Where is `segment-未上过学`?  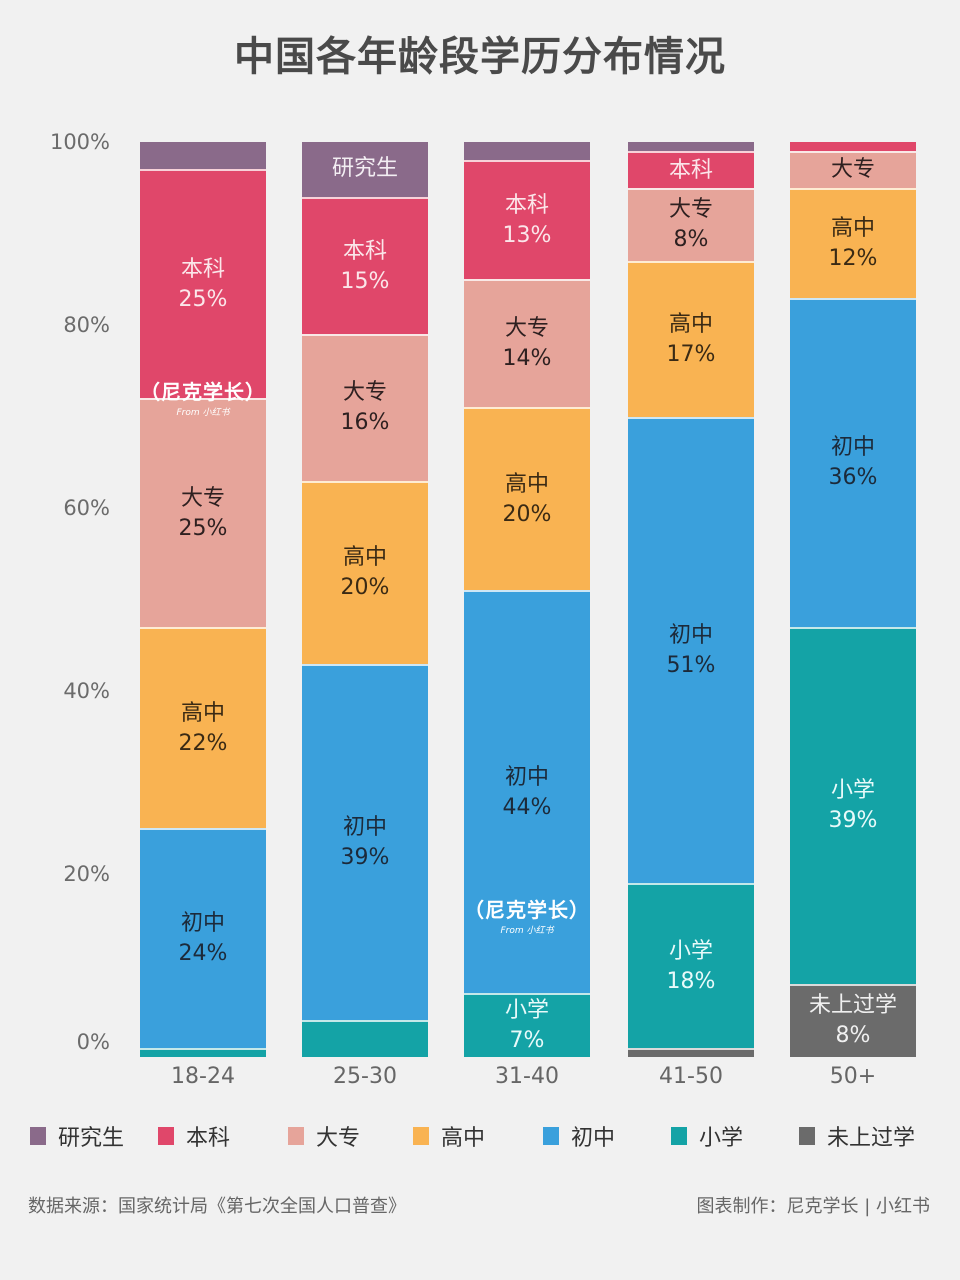
segment-未上过学 is located at coordinates (691, 1052).